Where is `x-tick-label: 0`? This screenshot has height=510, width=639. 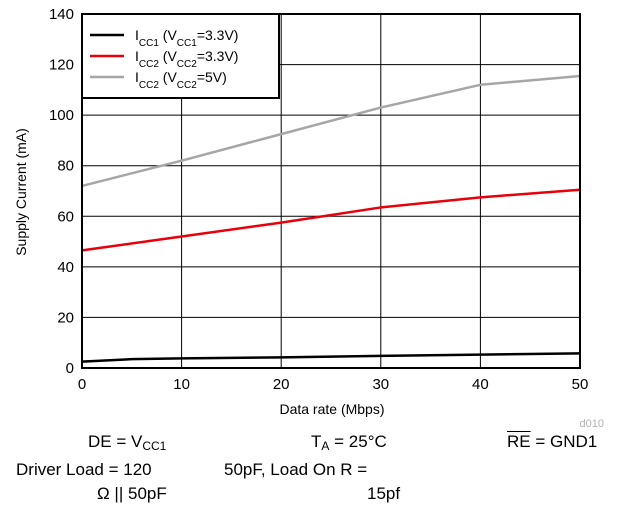 x-tick-label: 0 is located at coordinates (82, 384).